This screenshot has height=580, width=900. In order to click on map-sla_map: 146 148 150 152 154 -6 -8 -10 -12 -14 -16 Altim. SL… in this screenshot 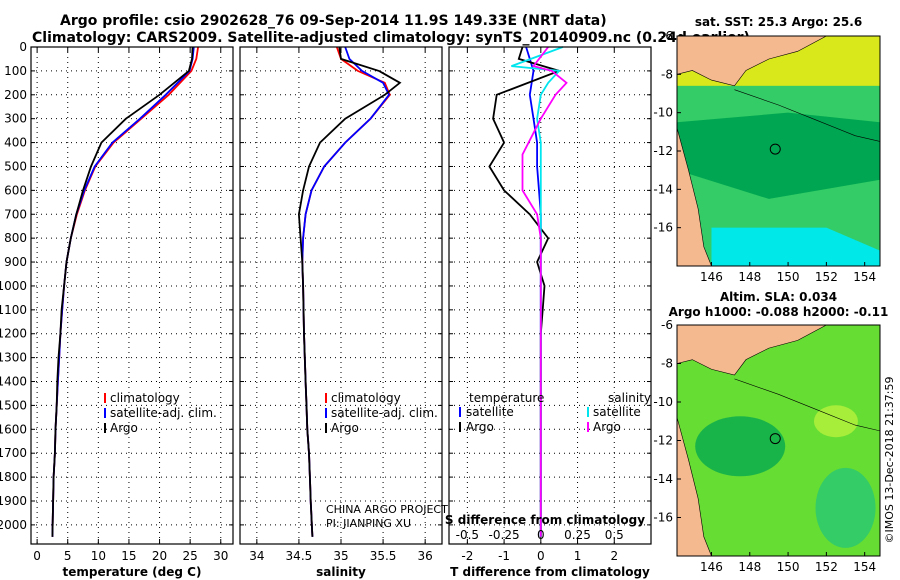, I will do `click(770, 432)`.